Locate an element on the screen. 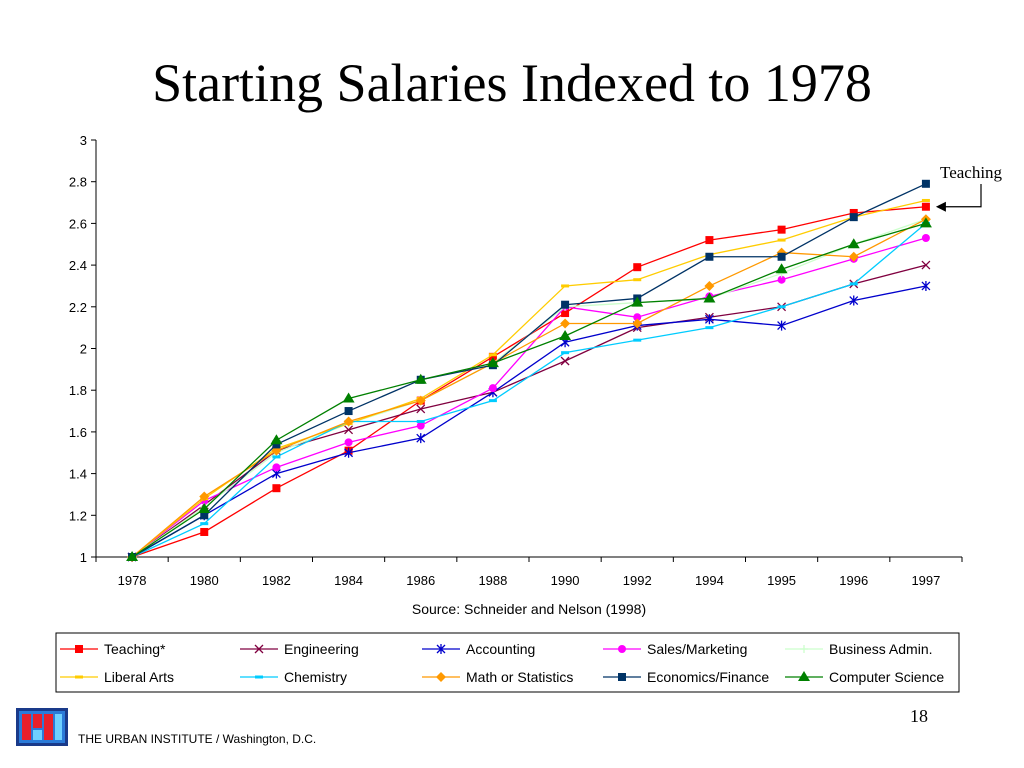 This screenshot has width=1024, height=768. x-tick-label: 1995 is located at coordinates (781, 580).